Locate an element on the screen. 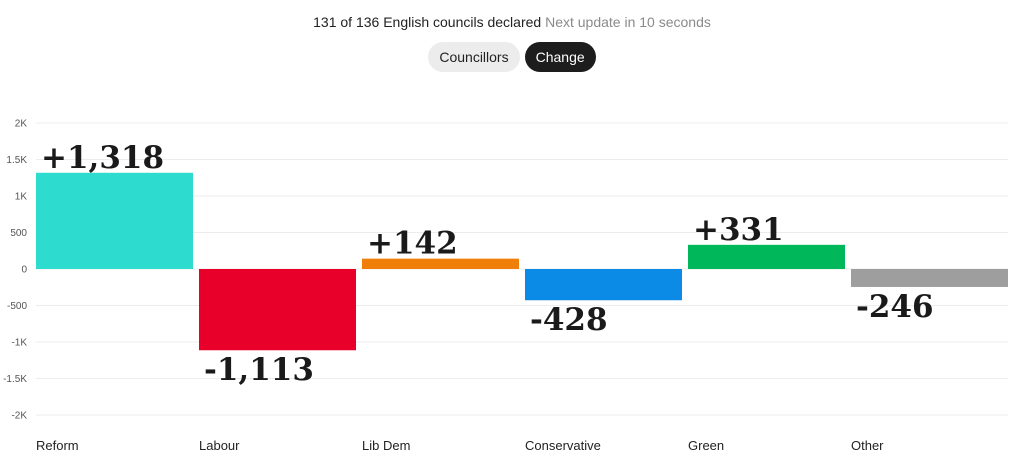 The height and width of the screenshot is (467, 1024). bar-value-label: -1,113 is located at coordinates (259, 370).